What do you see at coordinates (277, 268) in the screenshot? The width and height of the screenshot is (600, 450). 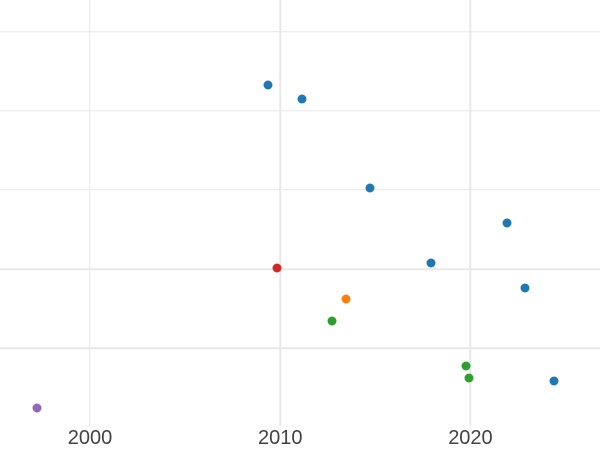 I see `data-point-red` at bounding box center [277, 268].